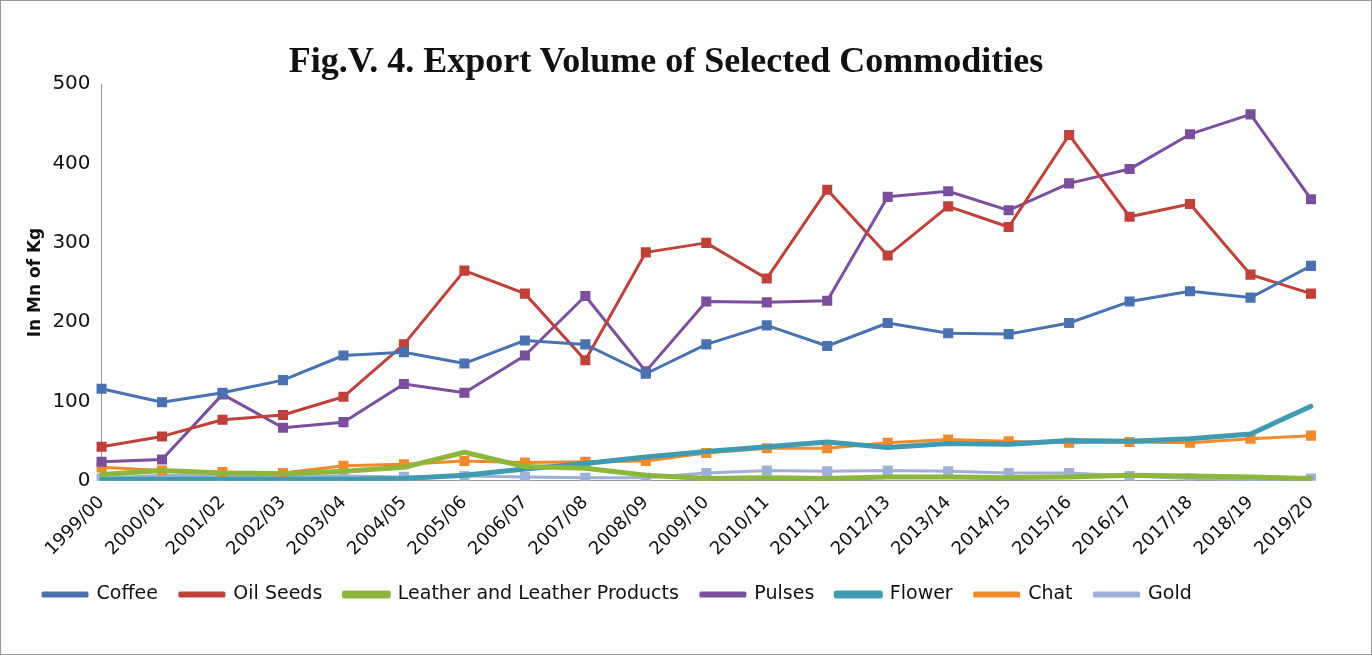 The image size is (1372, 655). What do you see at coordinates (278, 592) in the screenshot?
I see `legend-label: Oil Seeds` at bounding box center [278, 592].